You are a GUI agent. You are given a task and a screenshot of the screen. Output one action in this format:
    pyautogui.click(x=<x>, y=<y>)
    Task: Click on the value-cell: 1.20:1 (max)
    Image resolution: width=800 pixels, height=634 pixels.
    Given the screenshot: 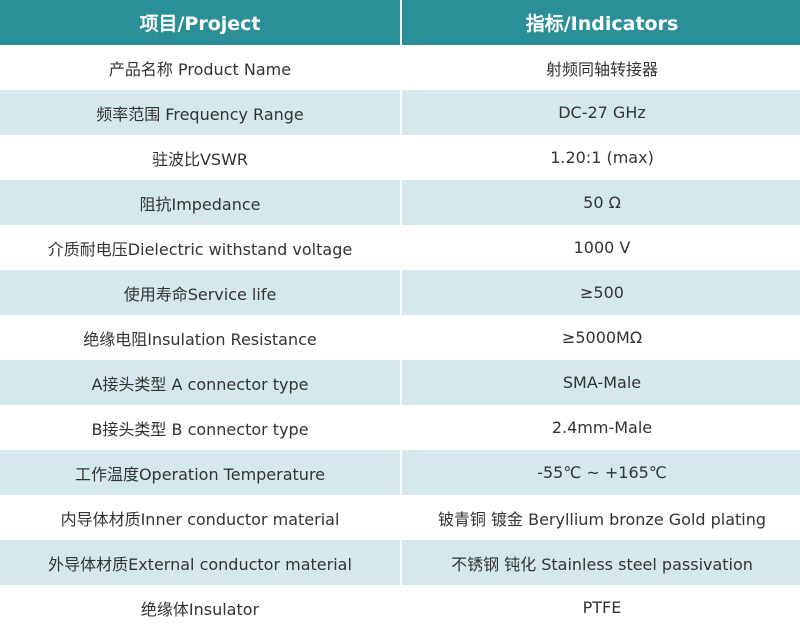 What is the action you would take?
    pyautogui.click(x=600, y=157)
    